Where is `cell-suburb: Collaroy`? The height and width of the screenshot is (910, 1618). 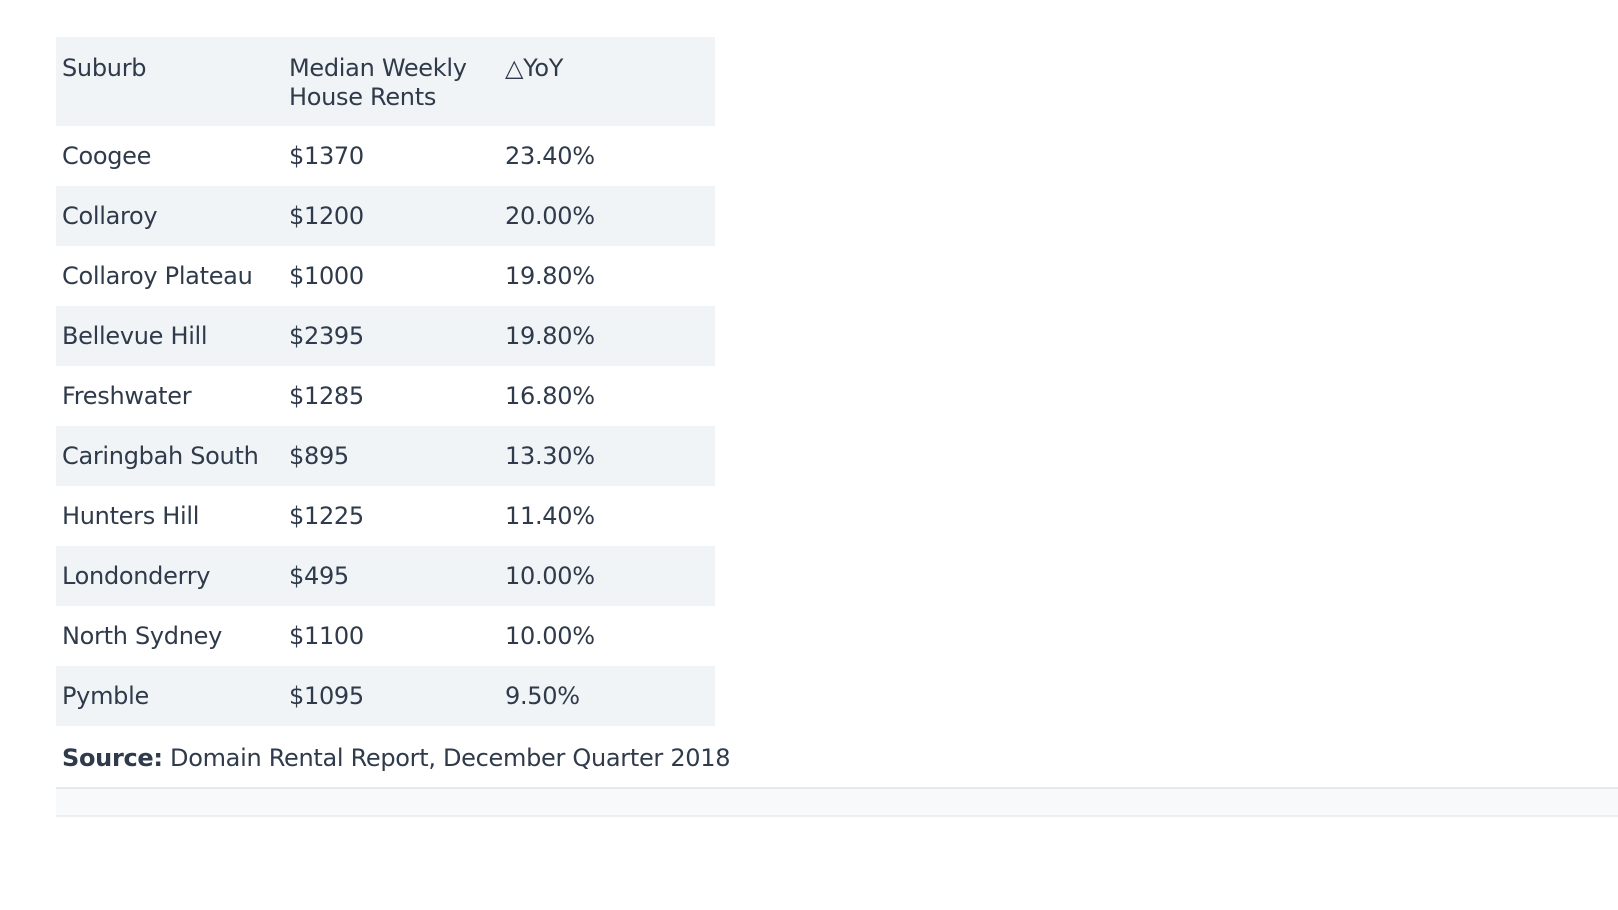
cell-suburb: Collaroy is located at coordinates (169, 216).